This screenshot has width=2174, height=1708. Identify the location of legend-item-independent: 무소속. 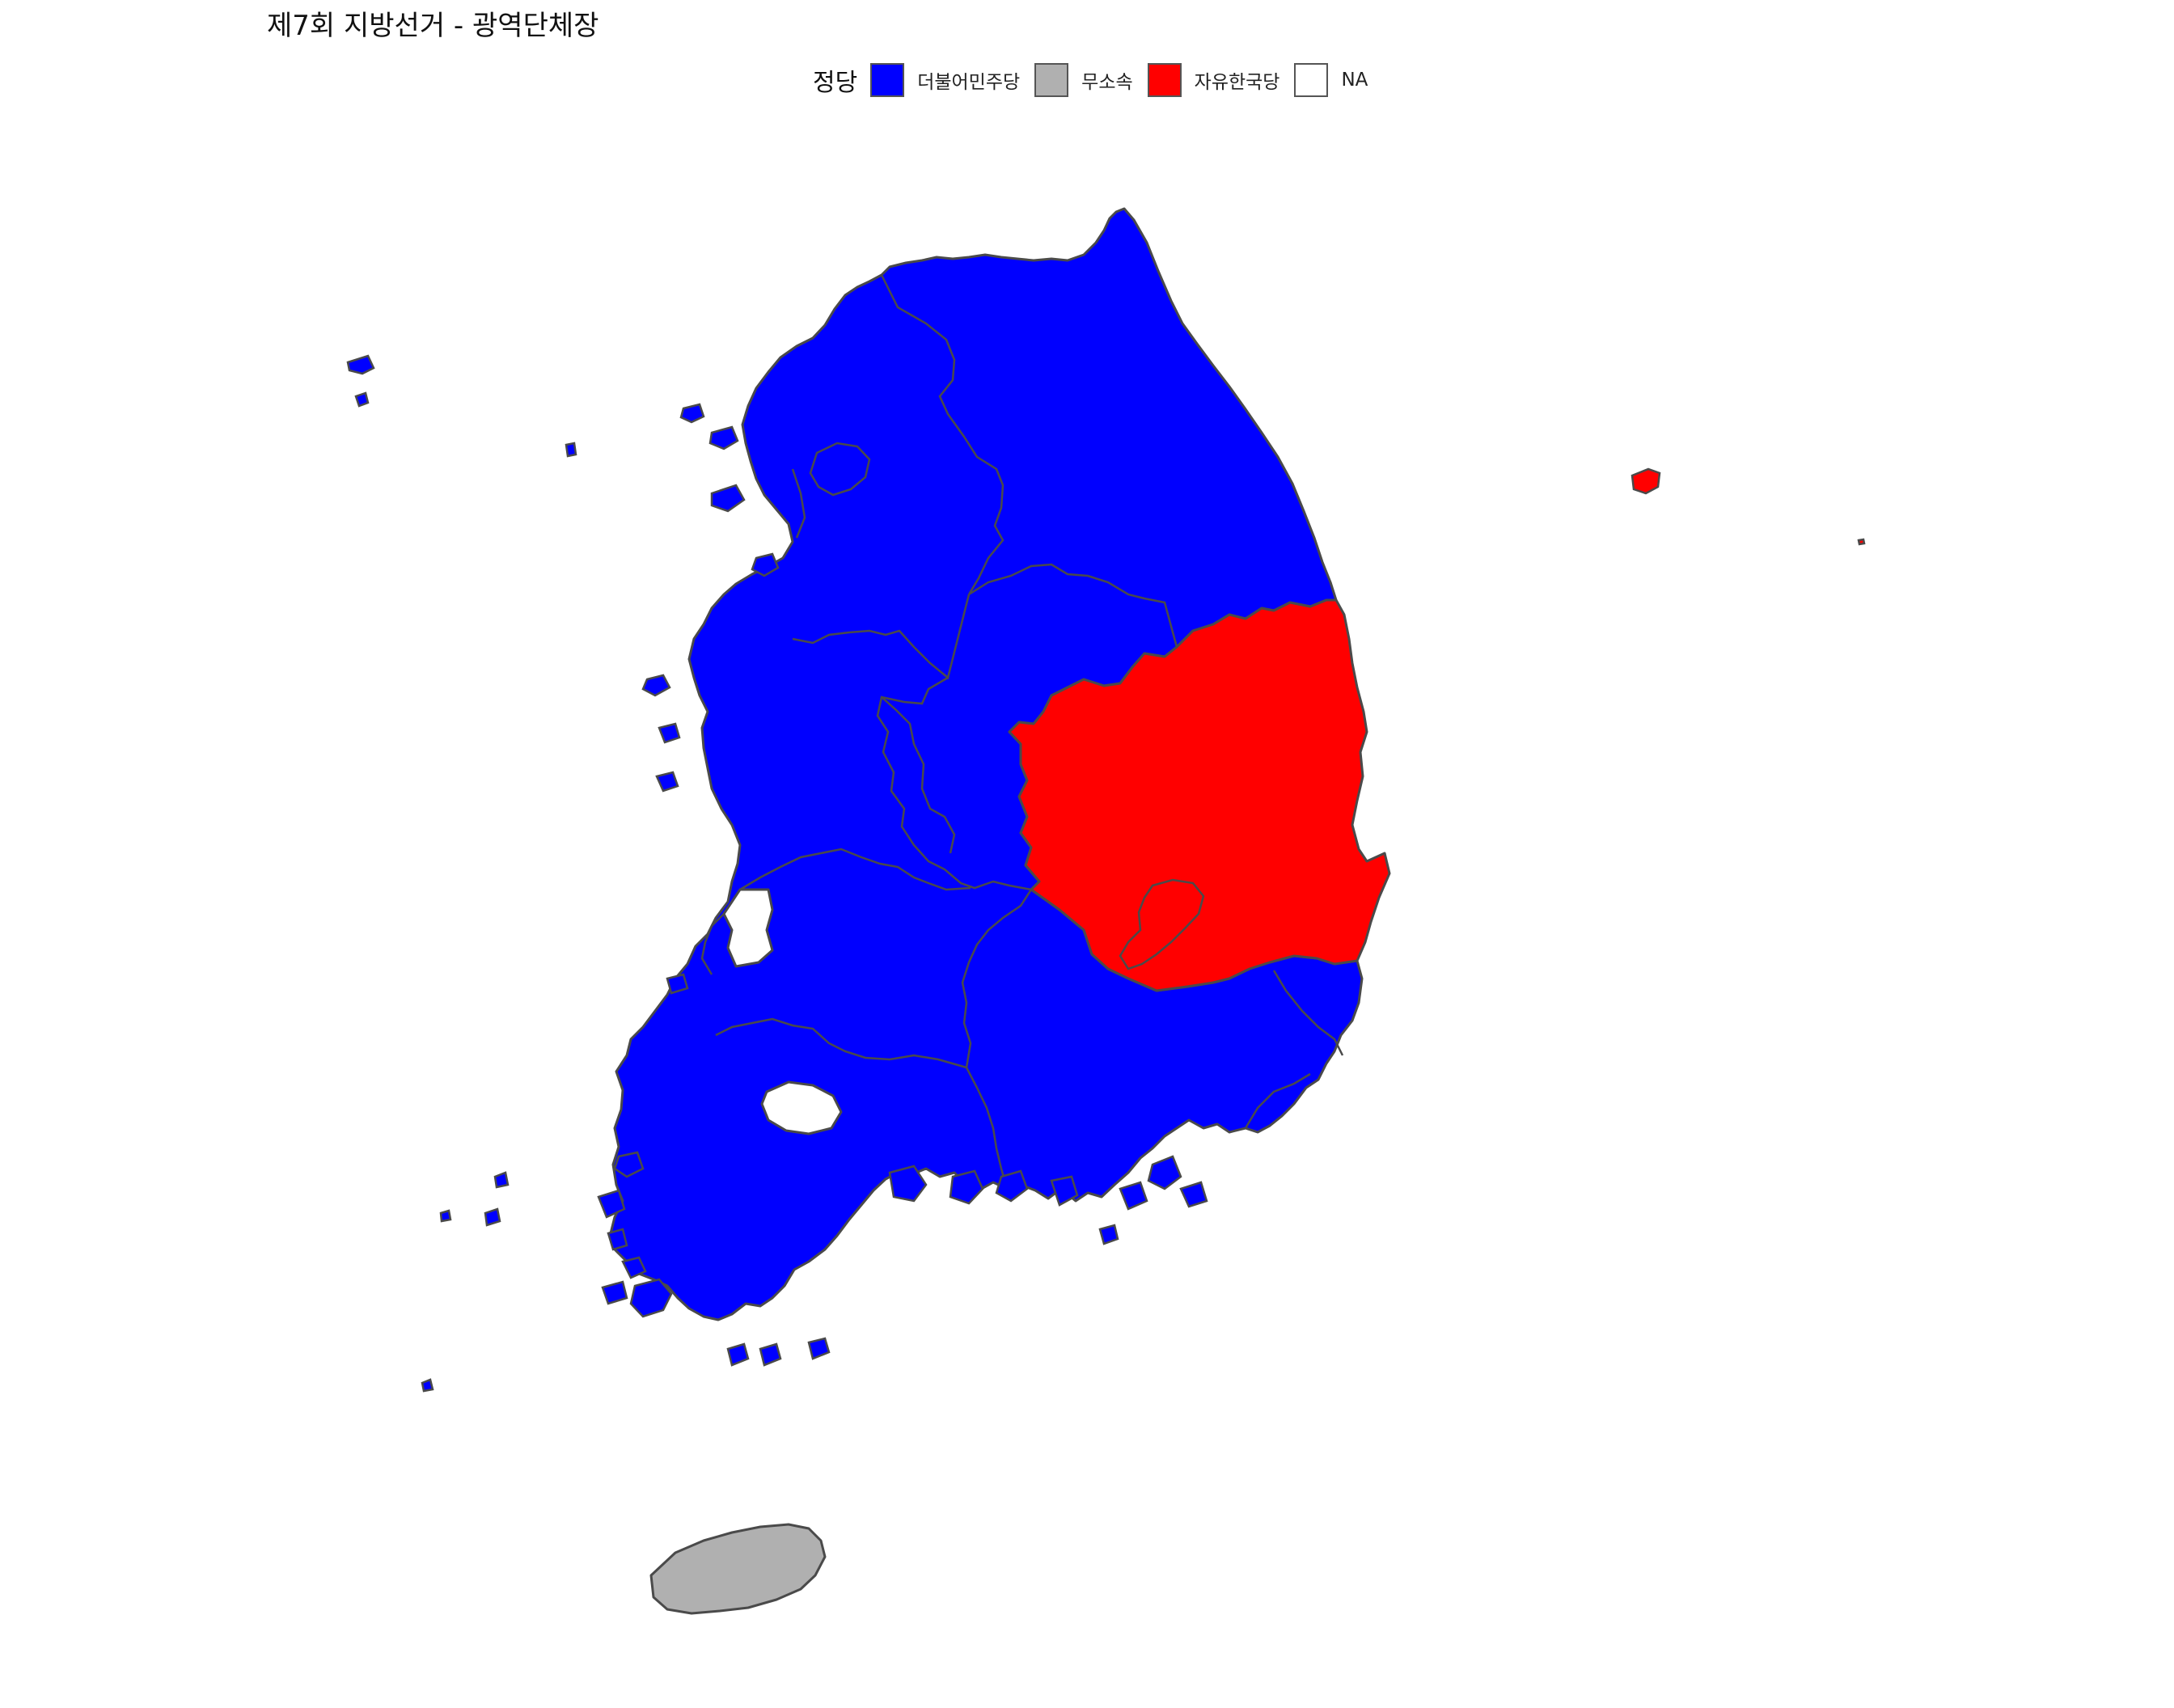
(1083, 80).